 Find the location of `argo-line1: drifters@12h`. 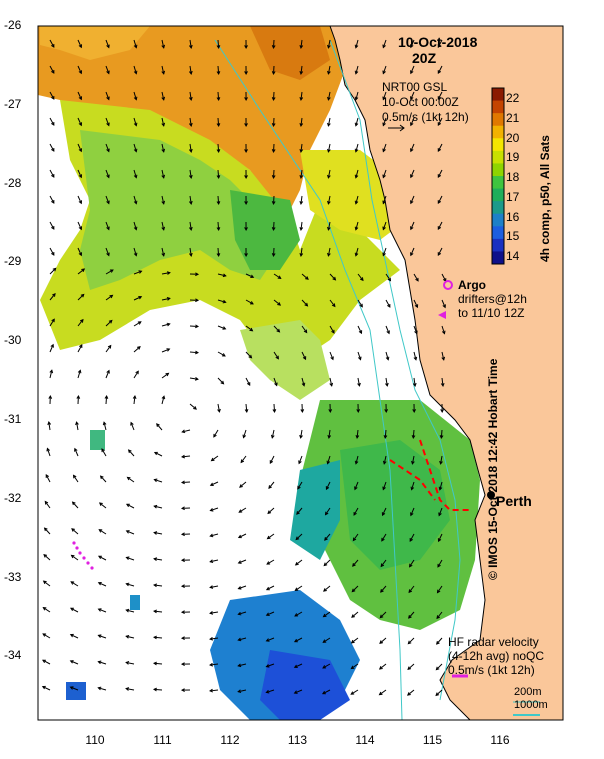

argo-line1: drifters@12h is located at coordinates (492, 299).